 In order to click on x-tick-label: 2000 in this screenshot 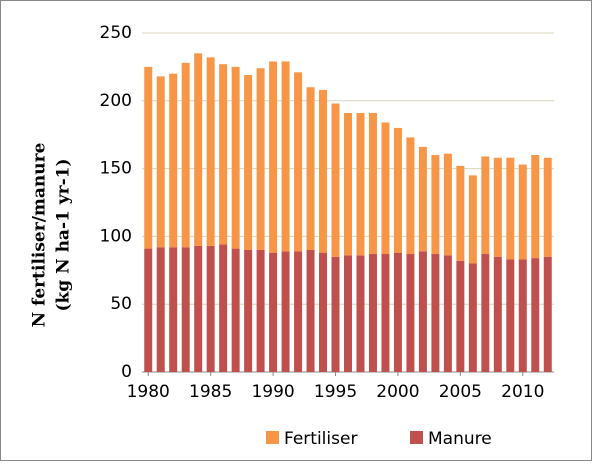, I will do `click(397, 392)`.